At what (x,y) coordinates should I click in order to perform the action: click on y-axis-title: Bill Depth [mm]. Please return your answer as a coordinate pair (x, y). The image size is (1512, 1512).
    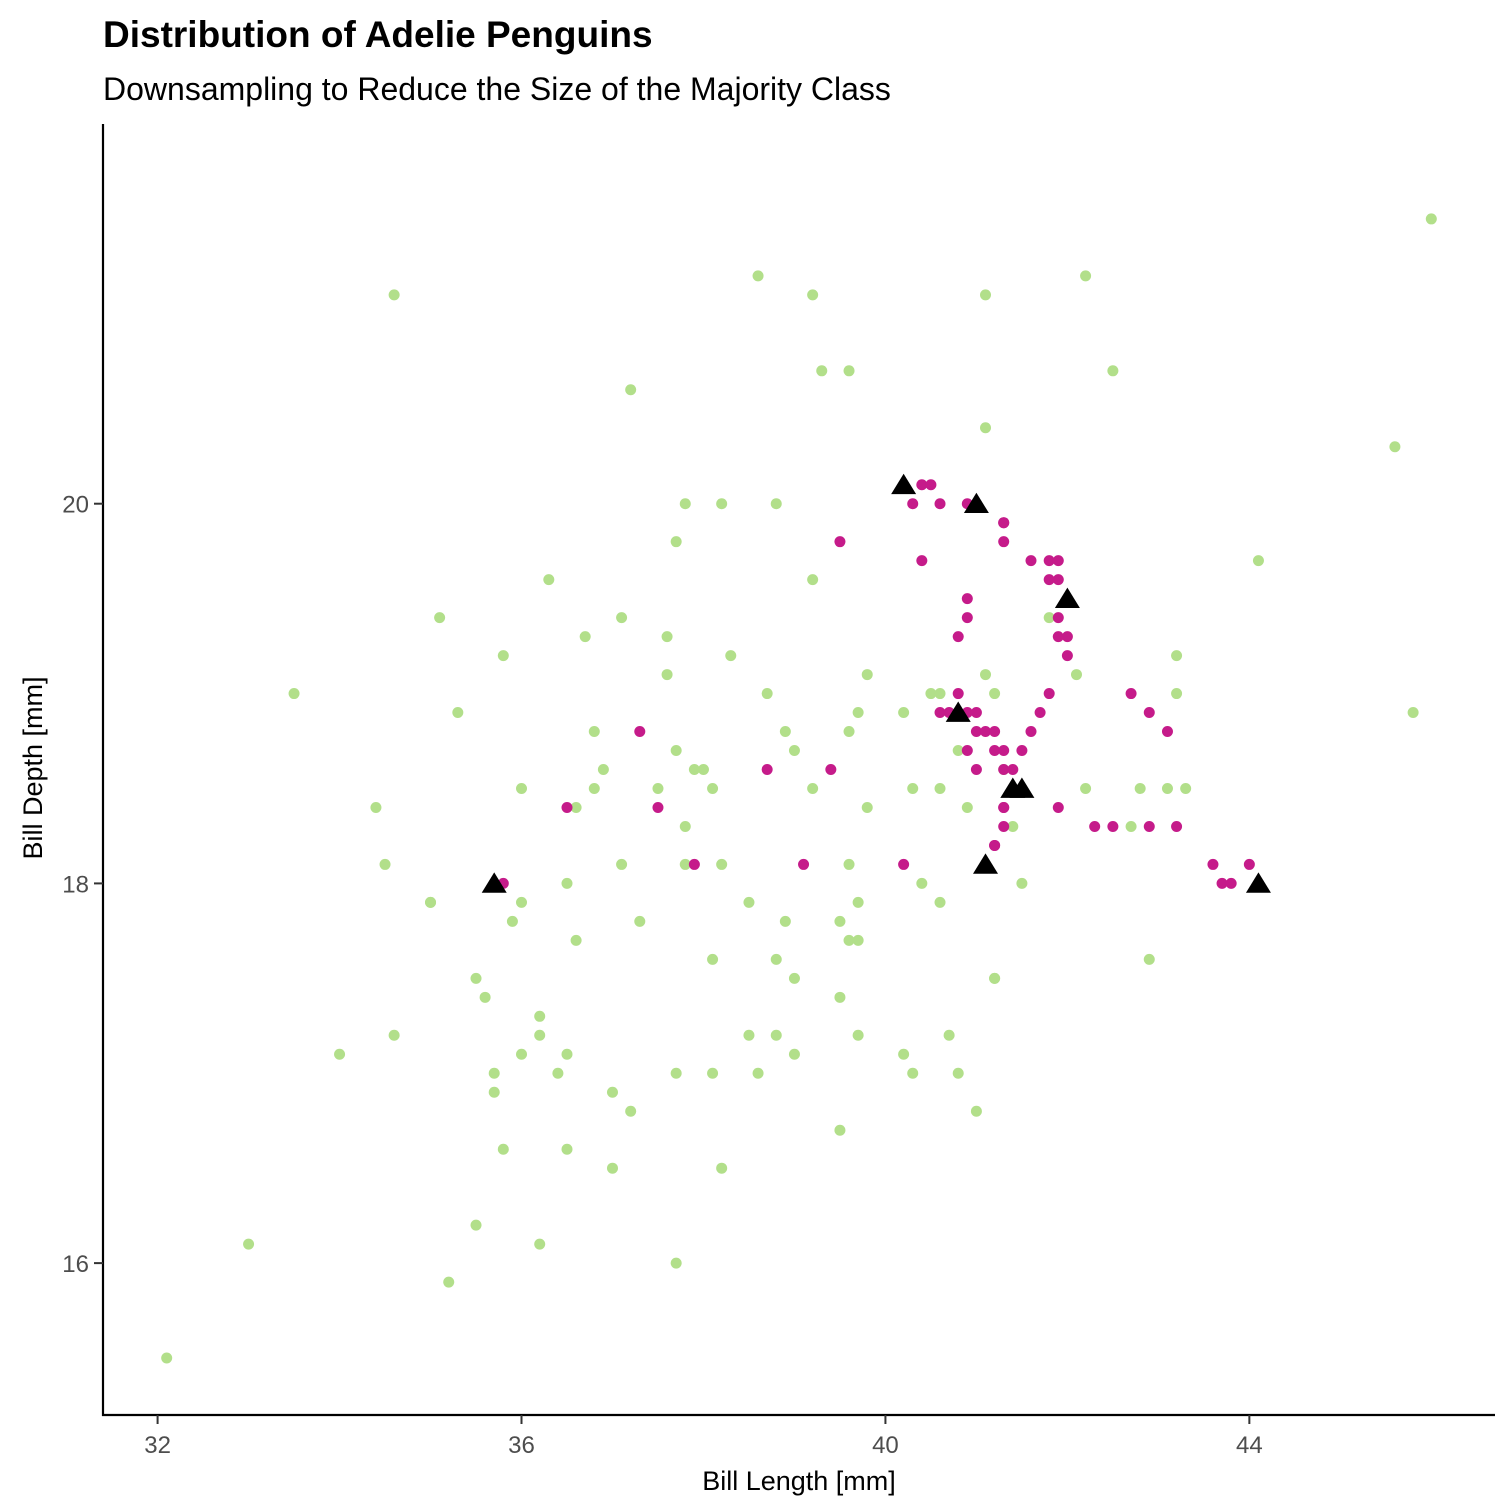
    Looking at the image, I should click on (33, 767).